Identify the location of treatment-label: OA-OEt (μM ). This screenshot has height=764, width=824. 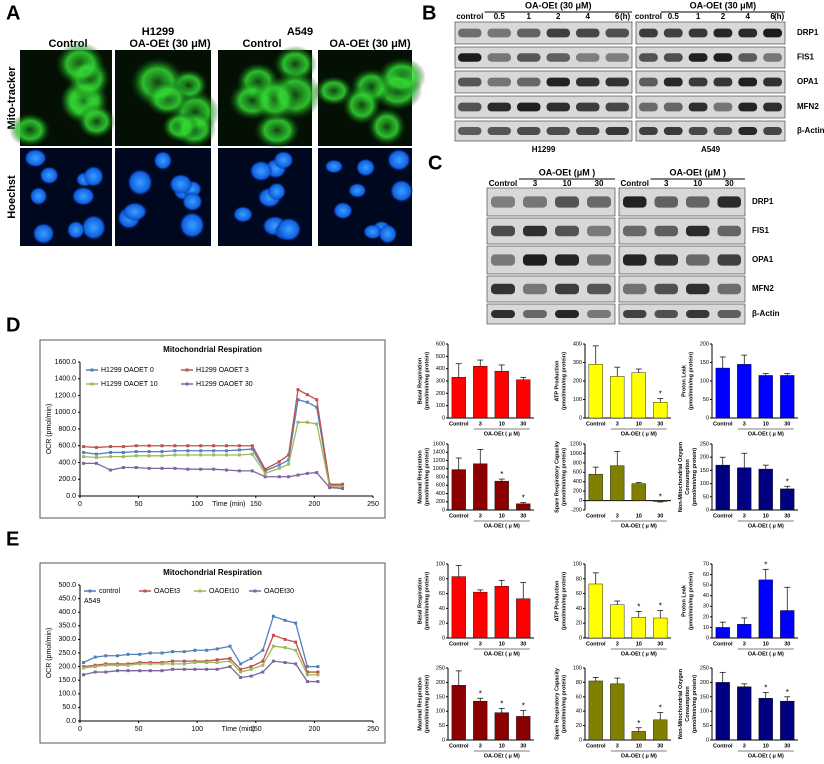
(567, 172).